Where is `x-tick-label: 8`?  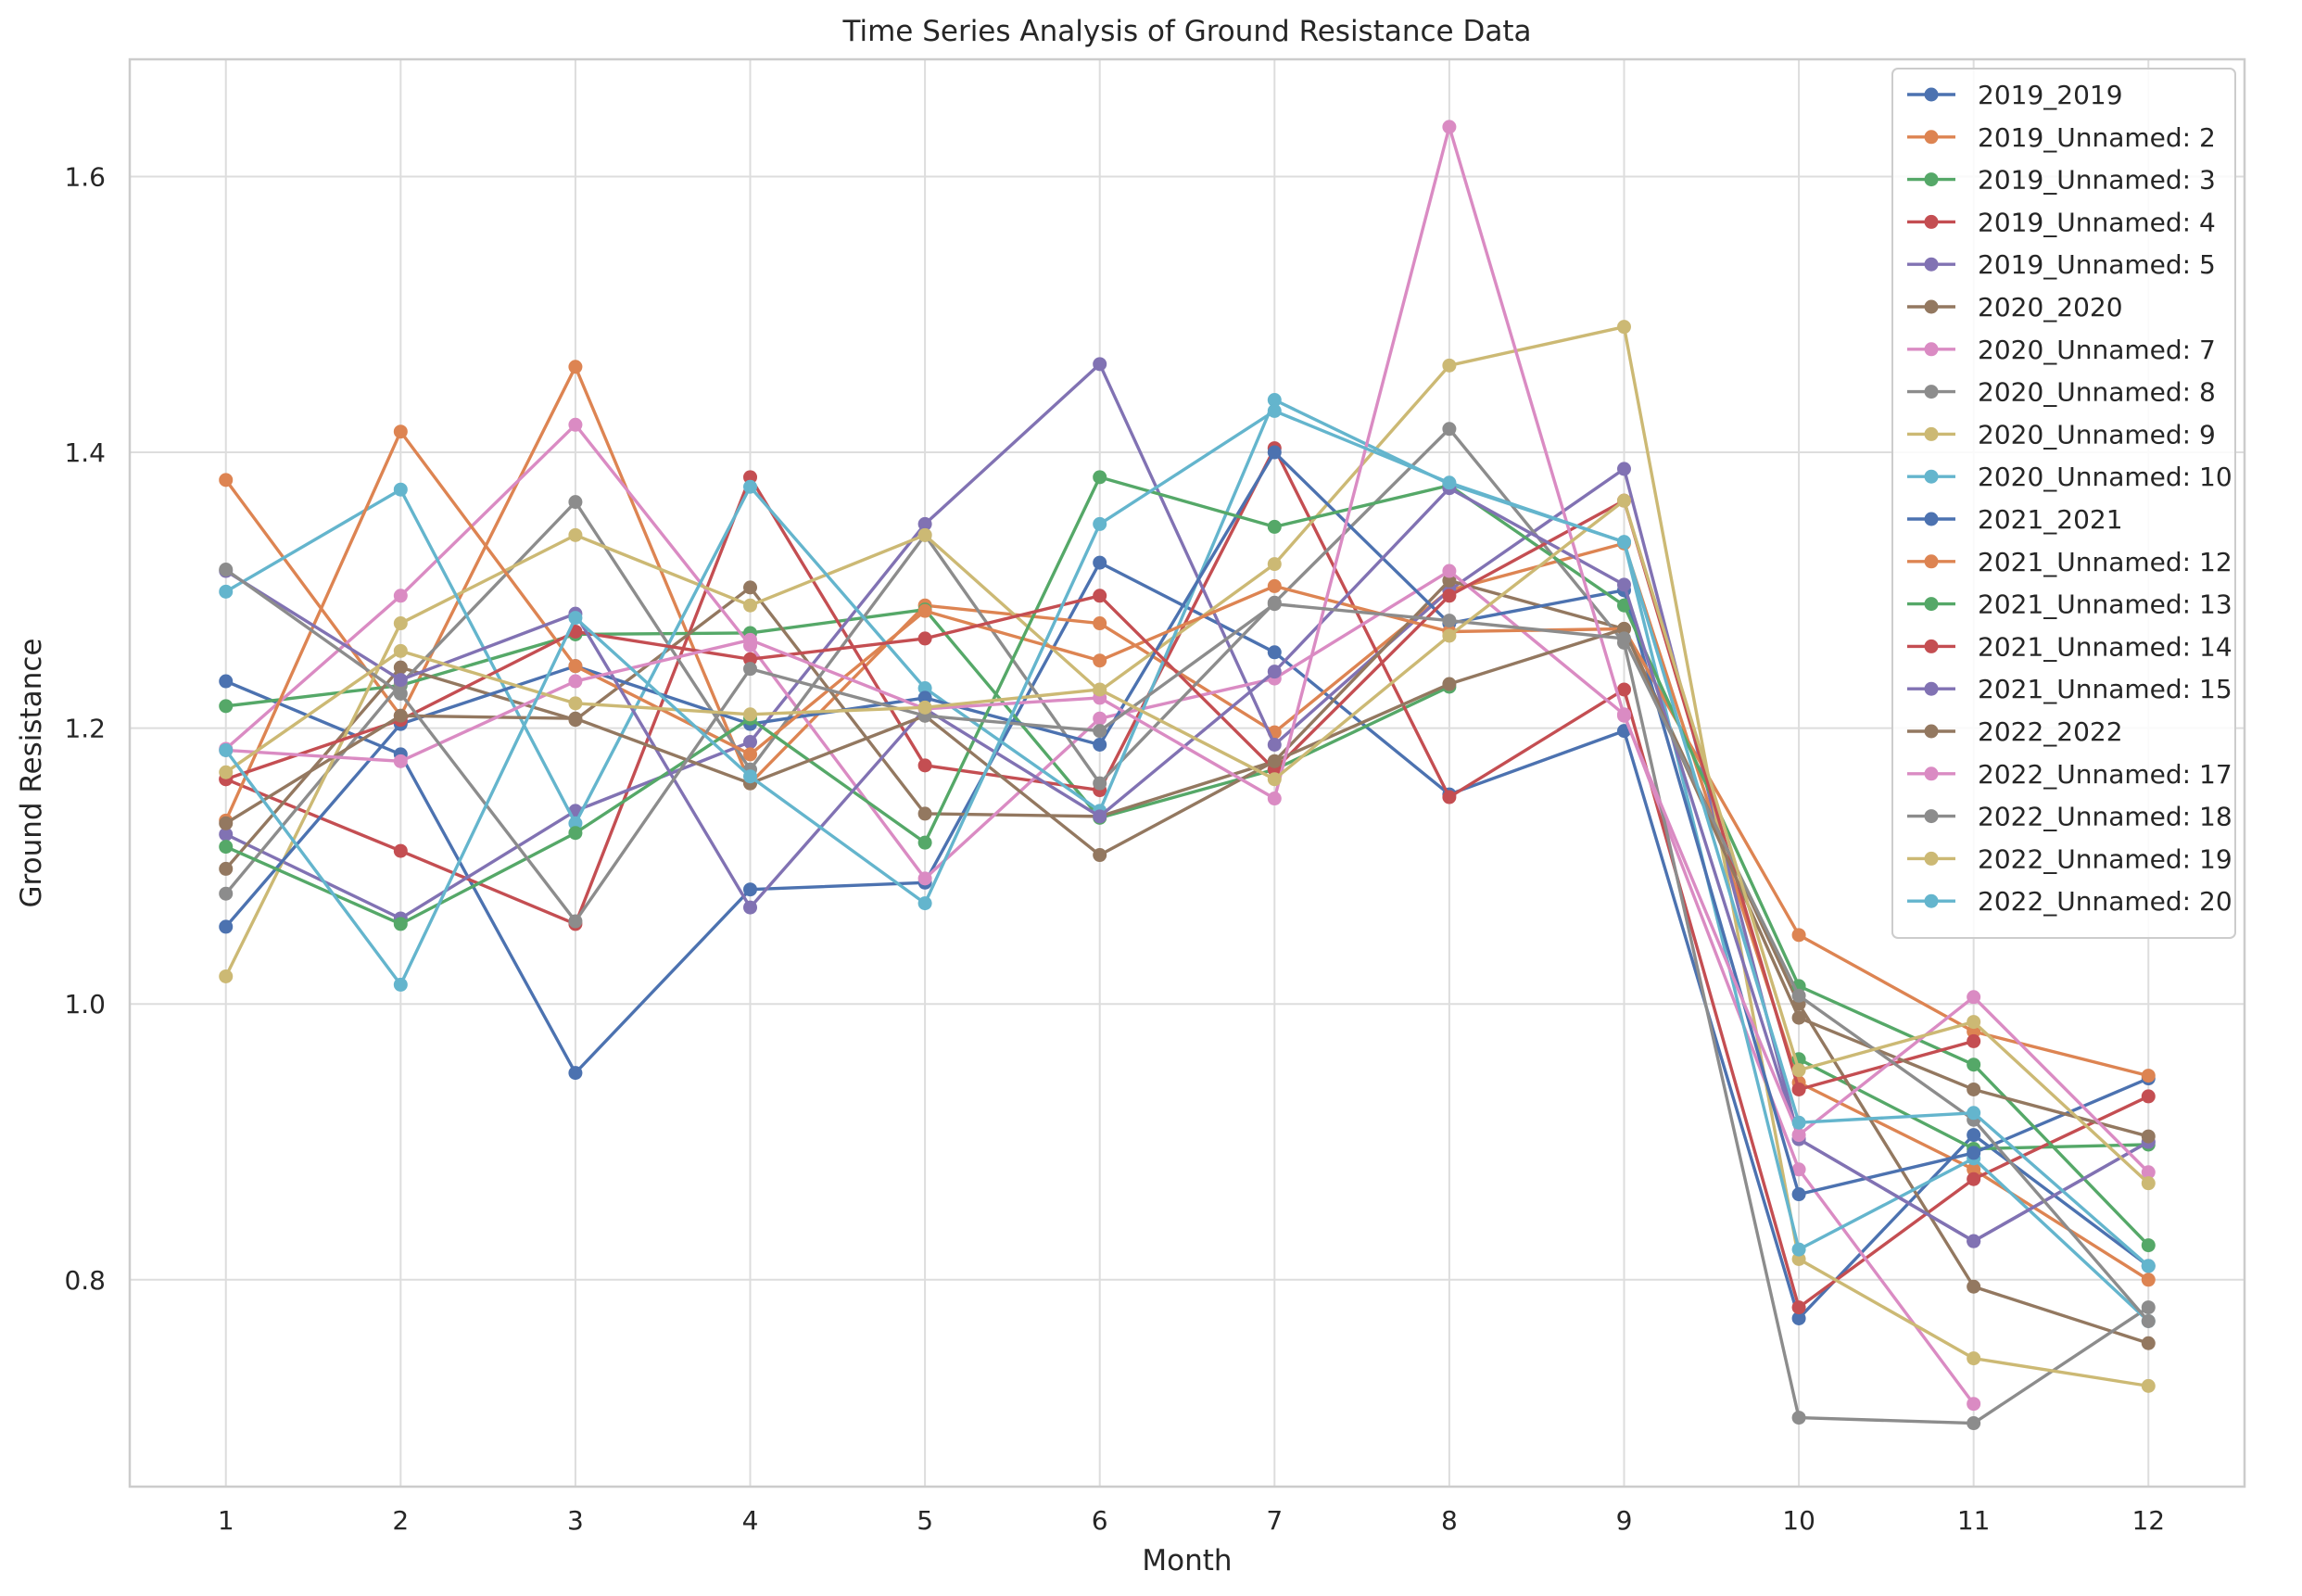
x-tick-label: 8 is located at coordinates (1449, 1521).